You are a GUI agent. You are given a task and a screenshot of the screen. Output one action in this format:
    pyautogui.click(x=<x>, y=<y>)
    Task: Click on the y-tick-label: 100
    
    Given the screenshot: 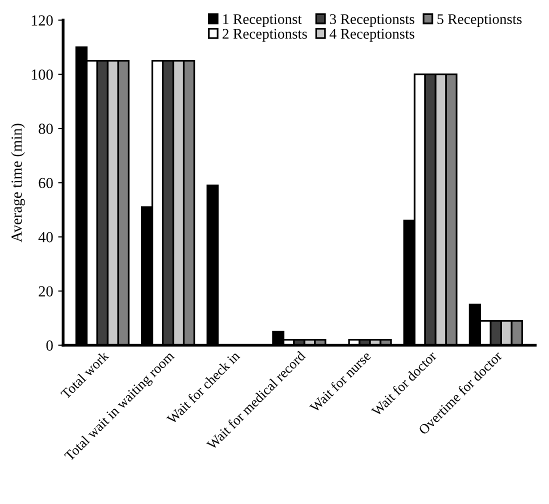 What is the action you would take?
    pyautogui.click(x=42, y=74)
    